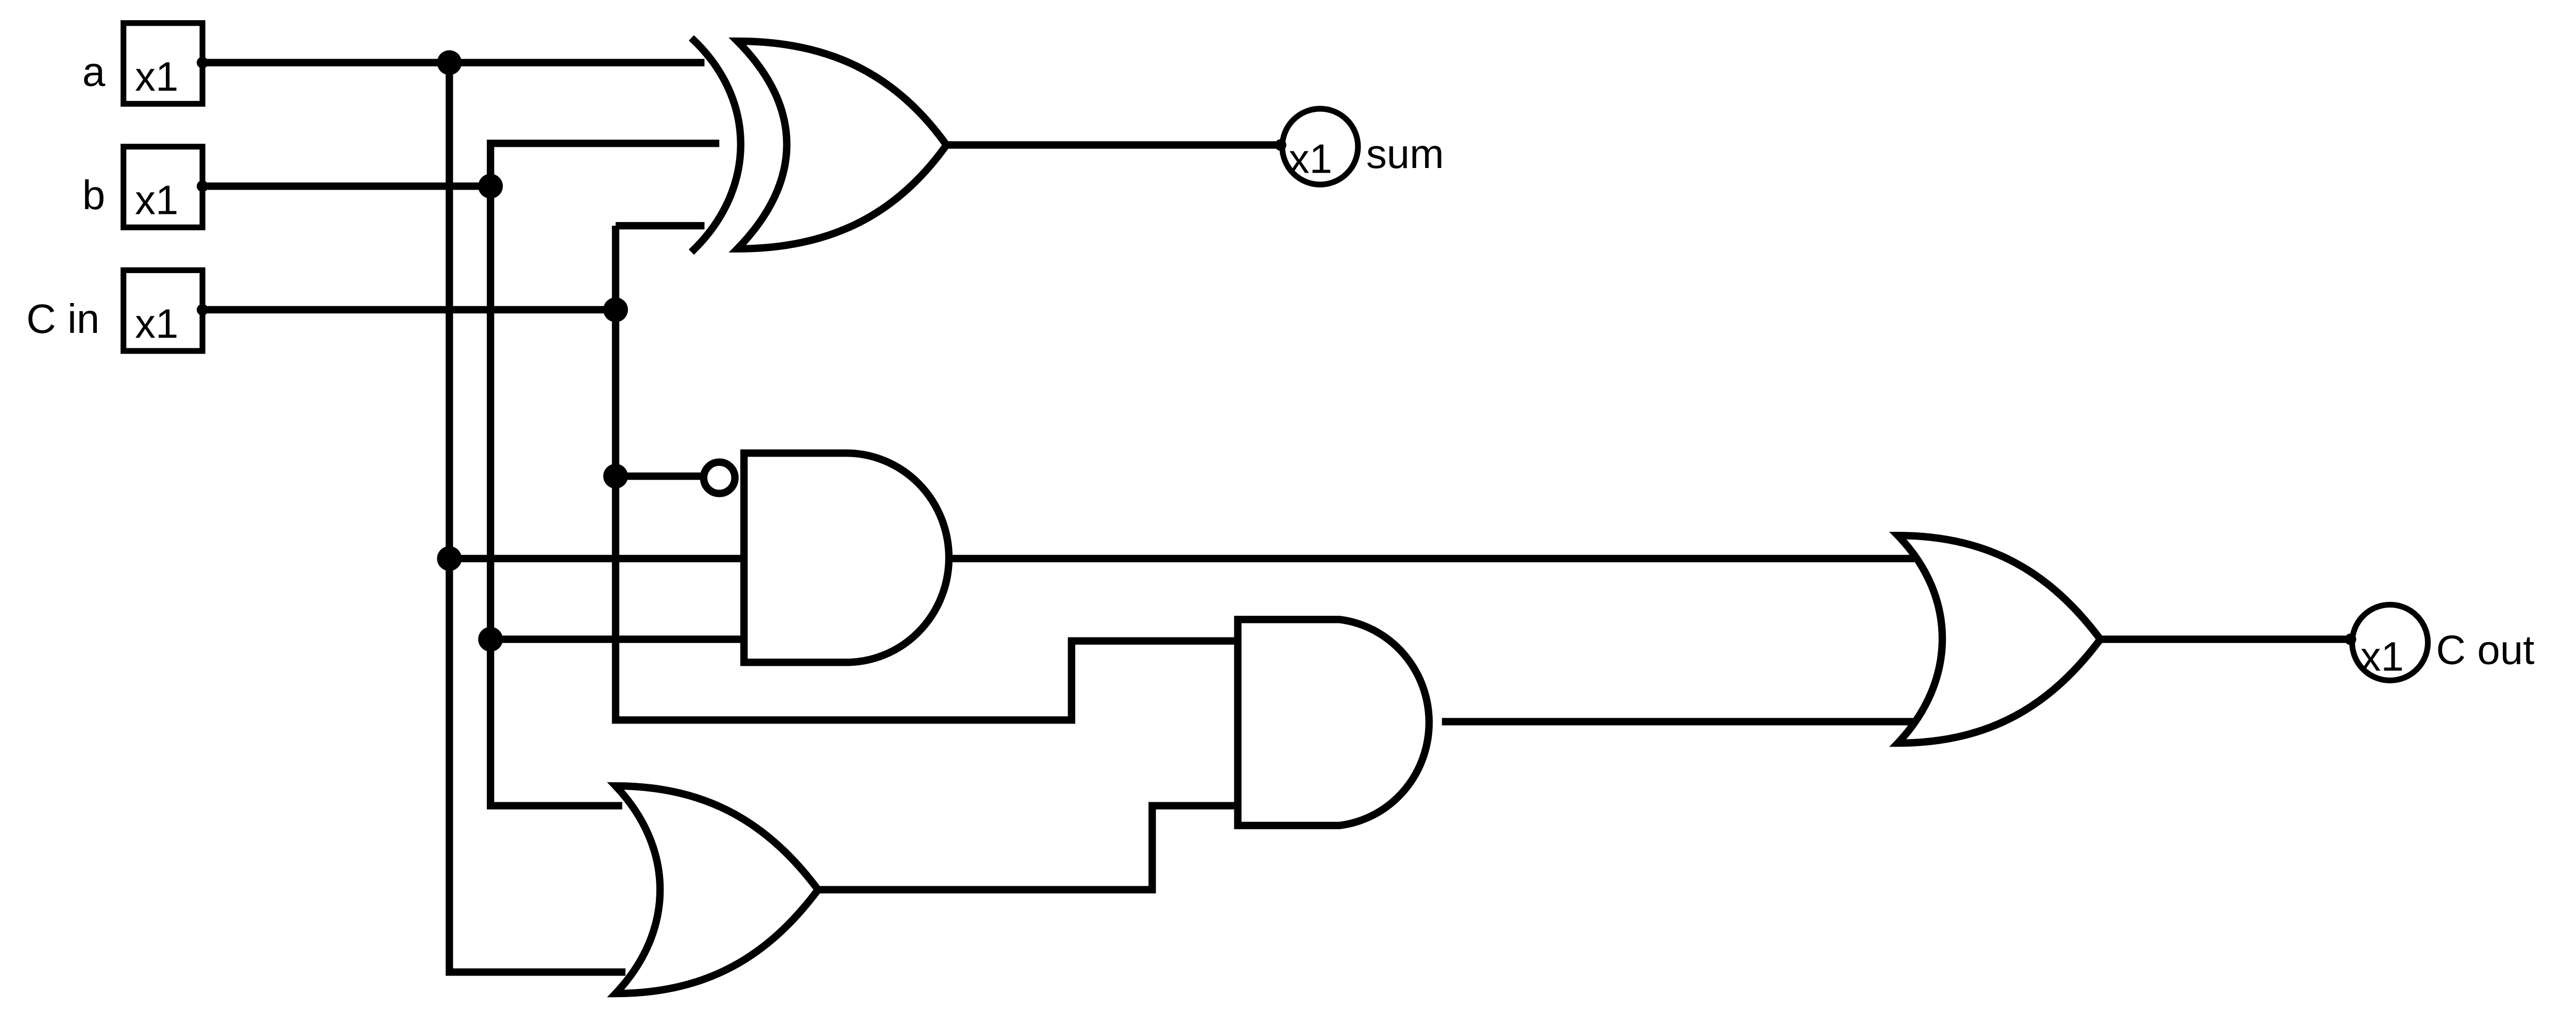 This screenshot has width=2576, height=1010. I want to click on input-b: b x1, so click(145, 186).